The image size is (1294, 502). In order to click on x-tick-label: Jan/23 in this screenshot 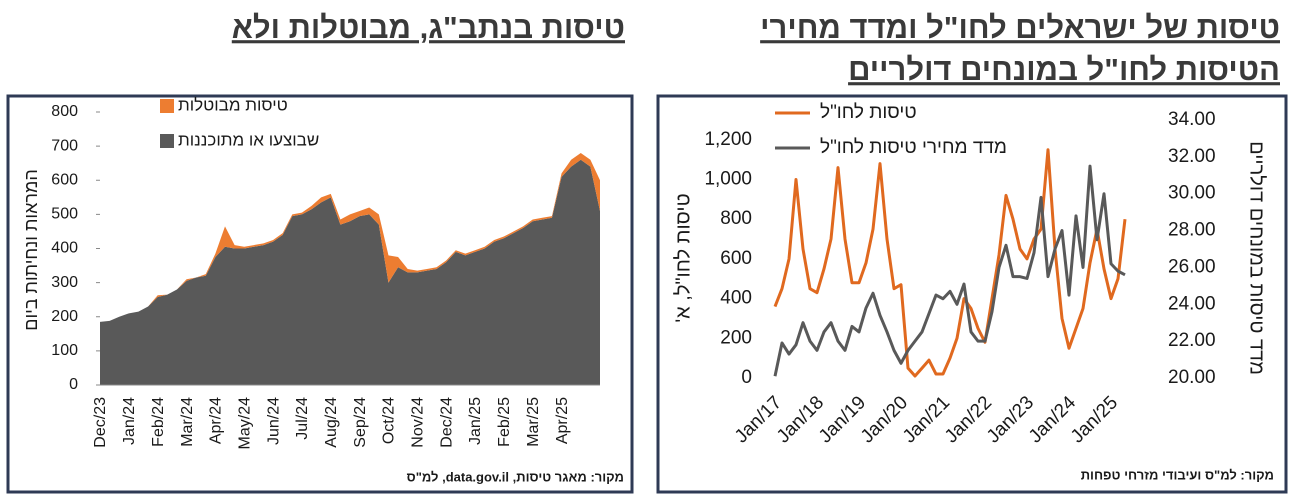, I will do `click(1010, 419)`.